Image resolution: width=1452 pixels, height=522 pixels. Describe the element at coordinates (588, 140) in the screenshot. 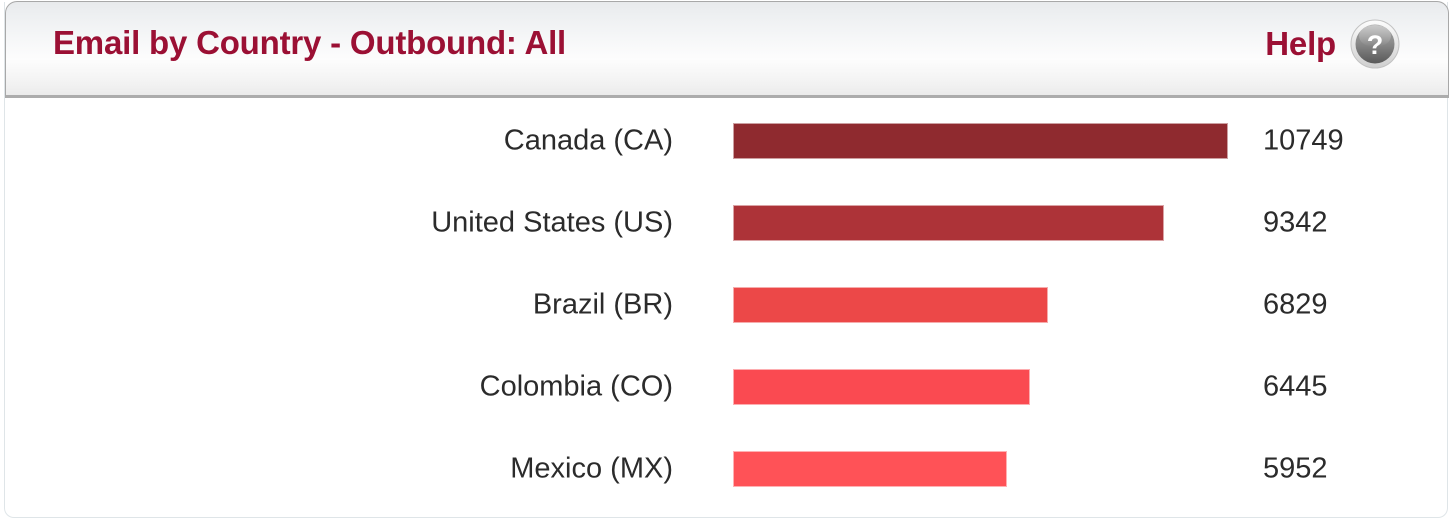

I see `bar-category-label: Canada (CA)` at that location.